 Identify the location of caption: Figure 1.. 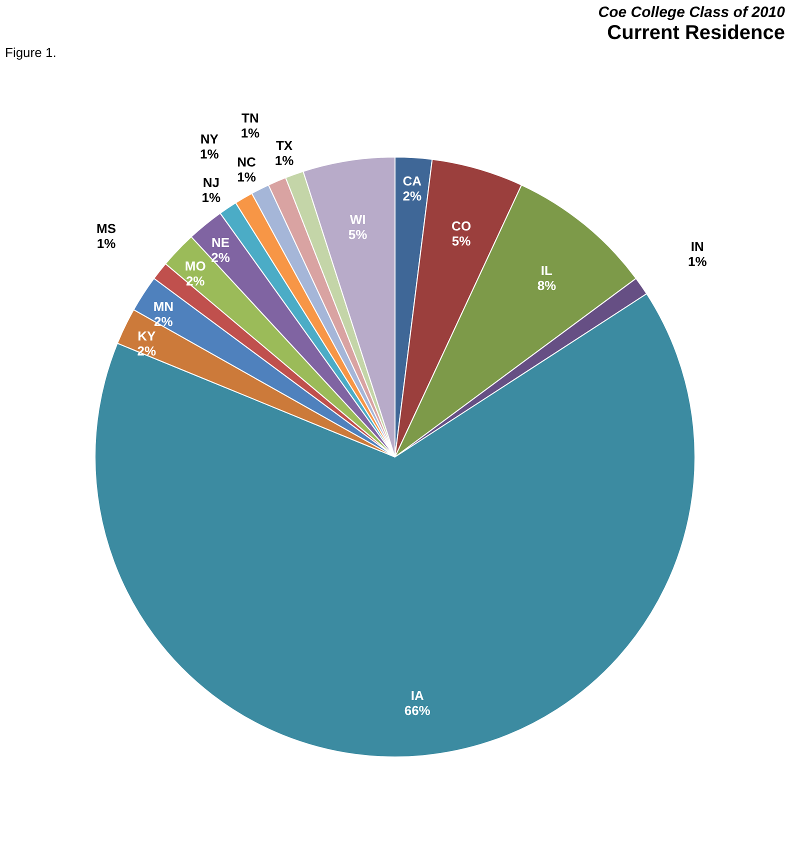
(30, 52).